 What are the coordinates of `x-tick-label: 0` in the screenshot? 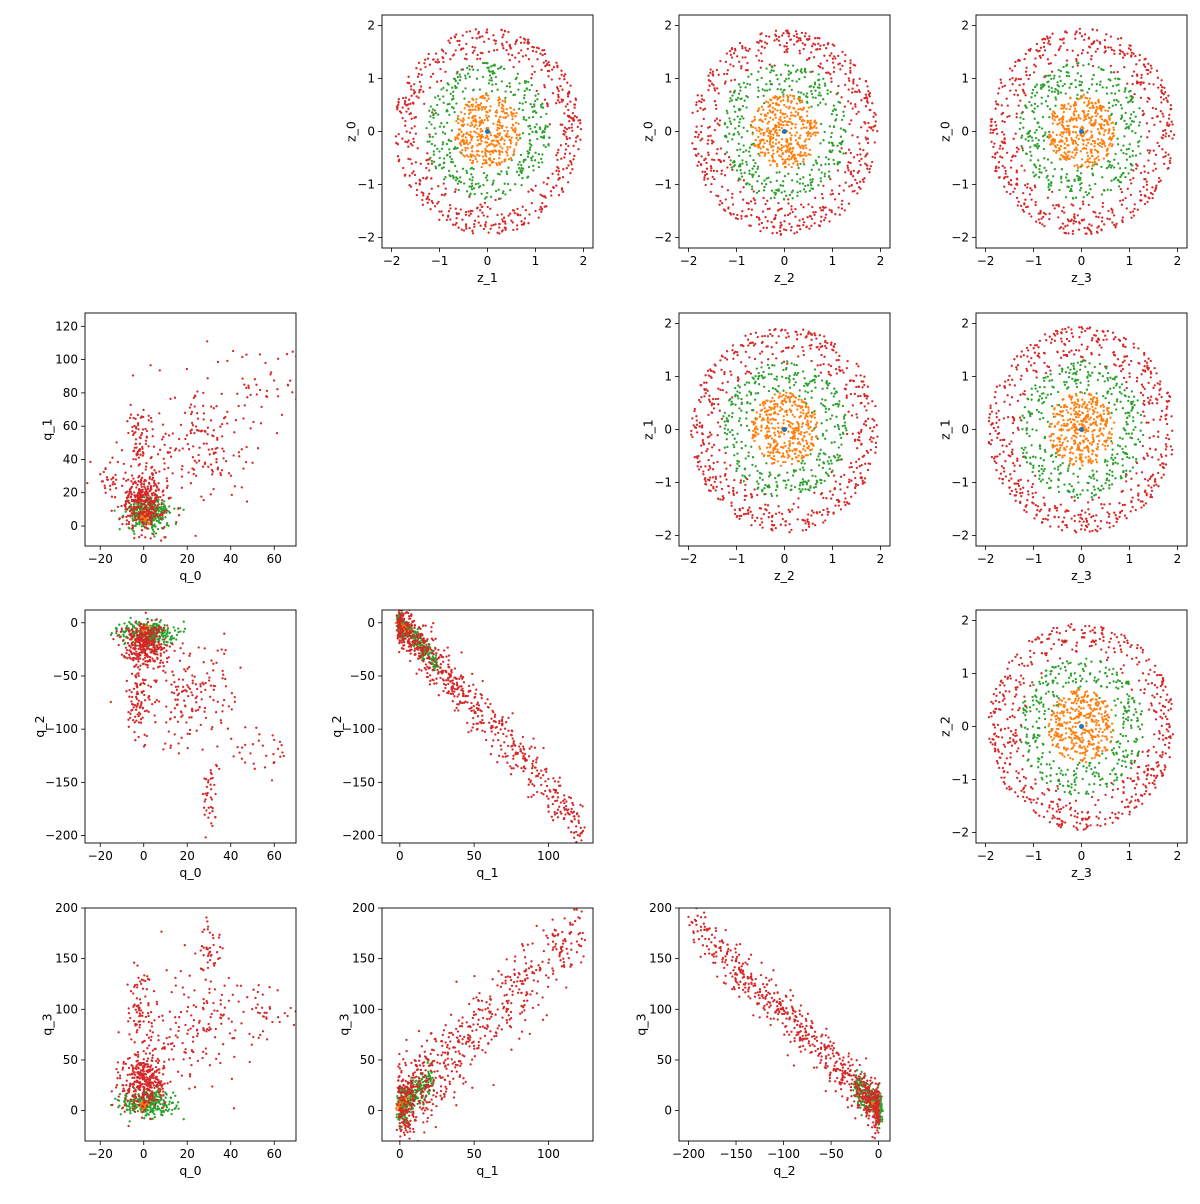 It's located at (785, 261).